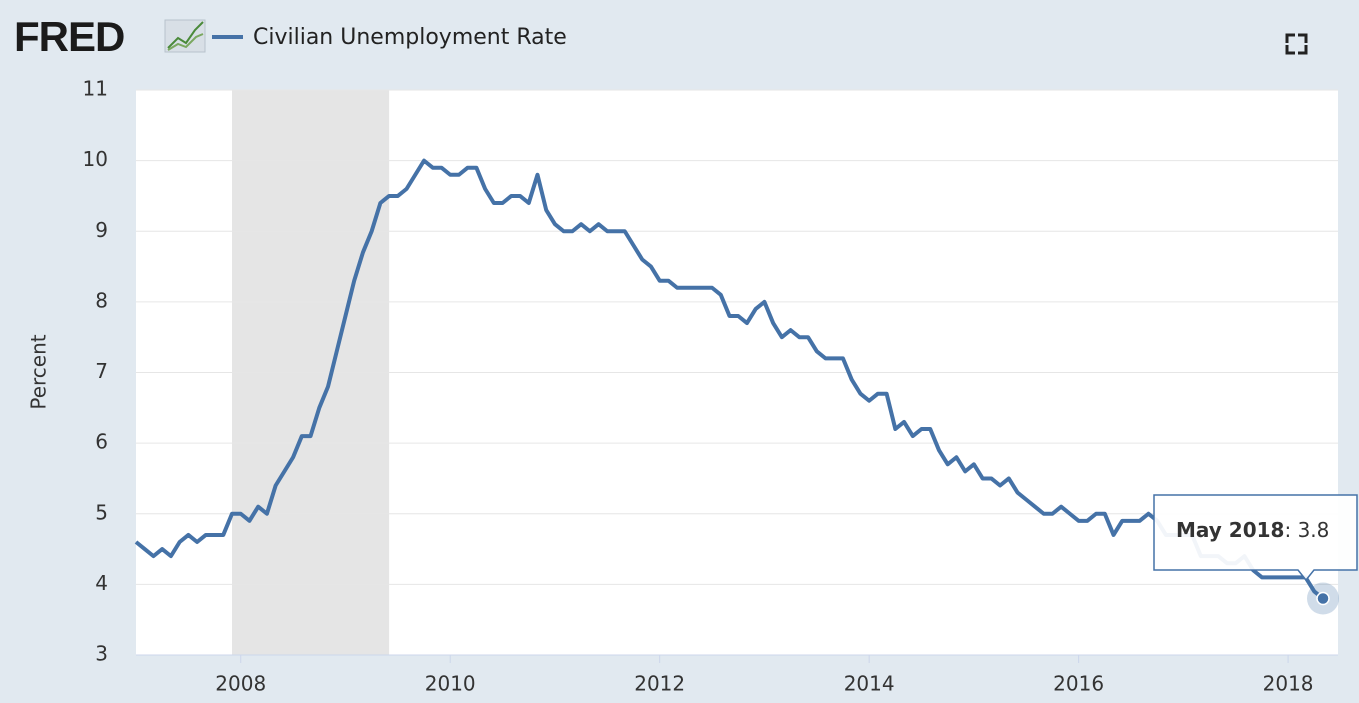 Image resolution: width=1359 pixels, height=703 pixels. Describe the element at coordinates (95, 89) in the screenshot. I see `y-tick-label: 11` at that location.